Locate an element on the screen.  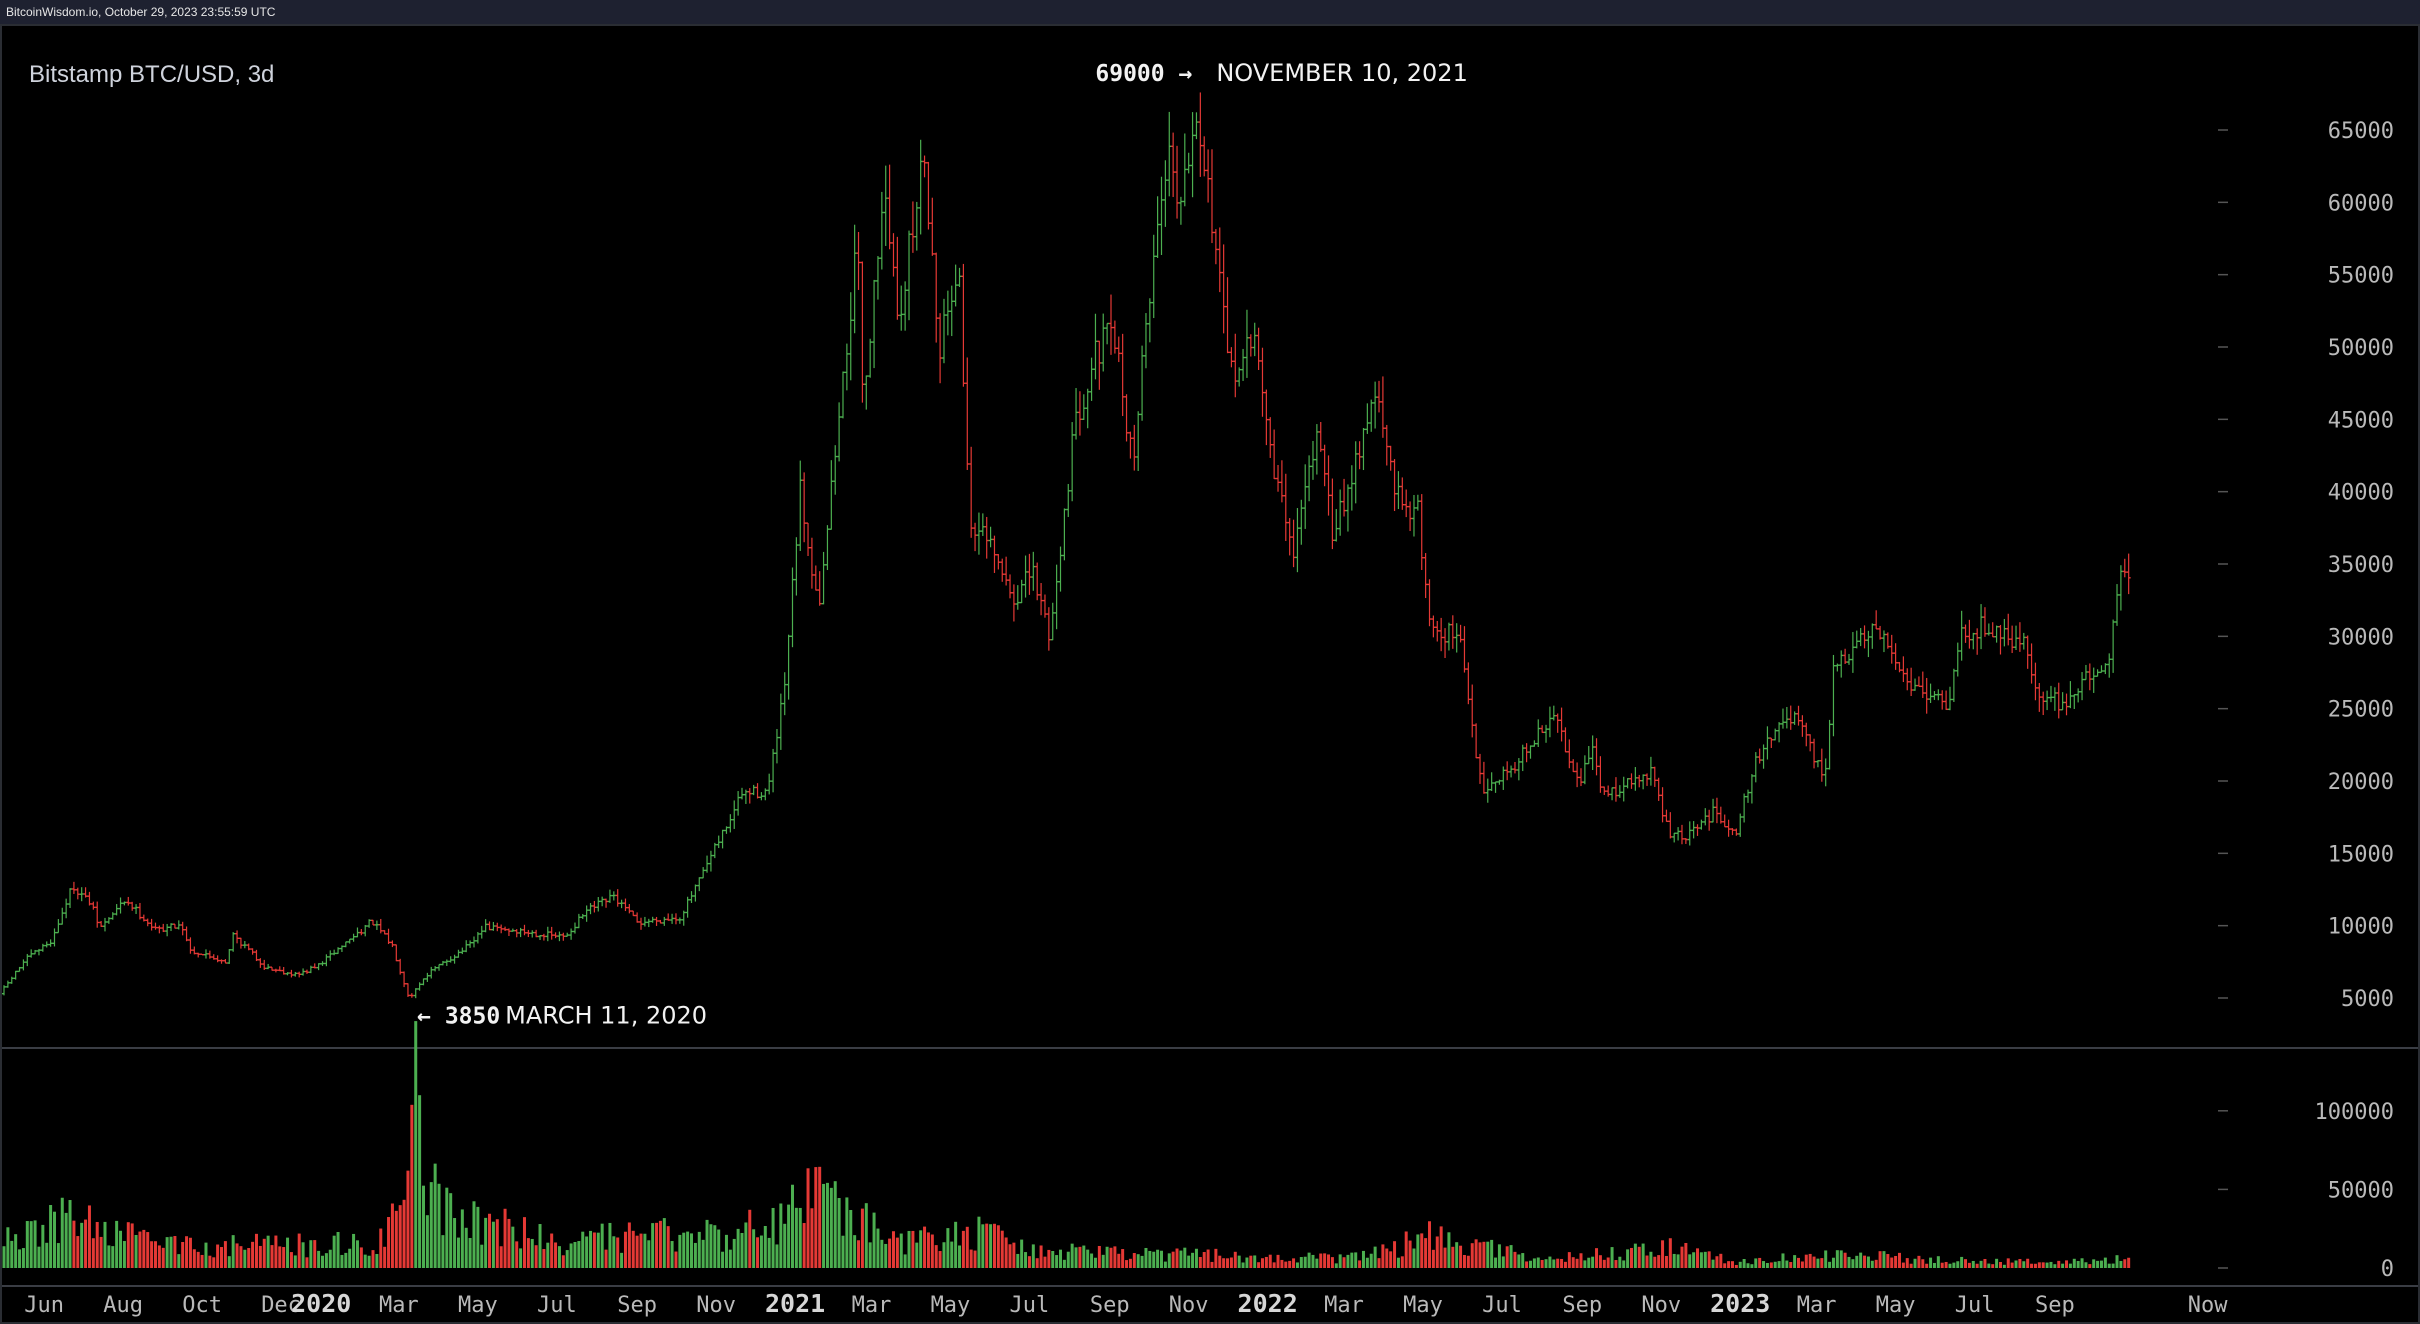
price-tick-label: 25000 is located at coordinates (2361, 710).